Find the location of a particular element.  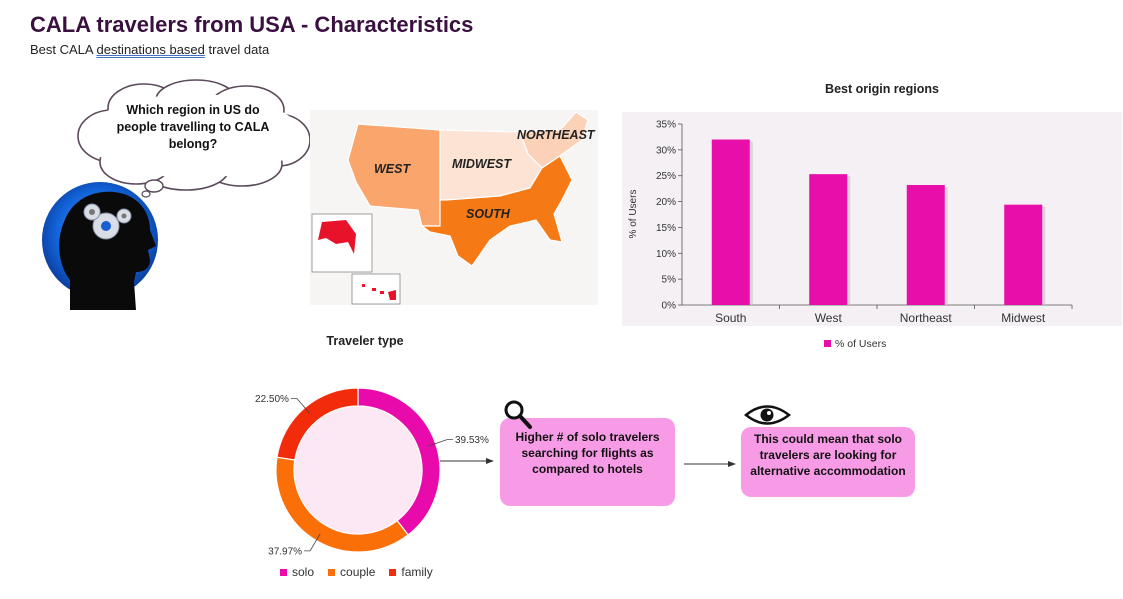

map-region-south is located at coordinates (496, 211).